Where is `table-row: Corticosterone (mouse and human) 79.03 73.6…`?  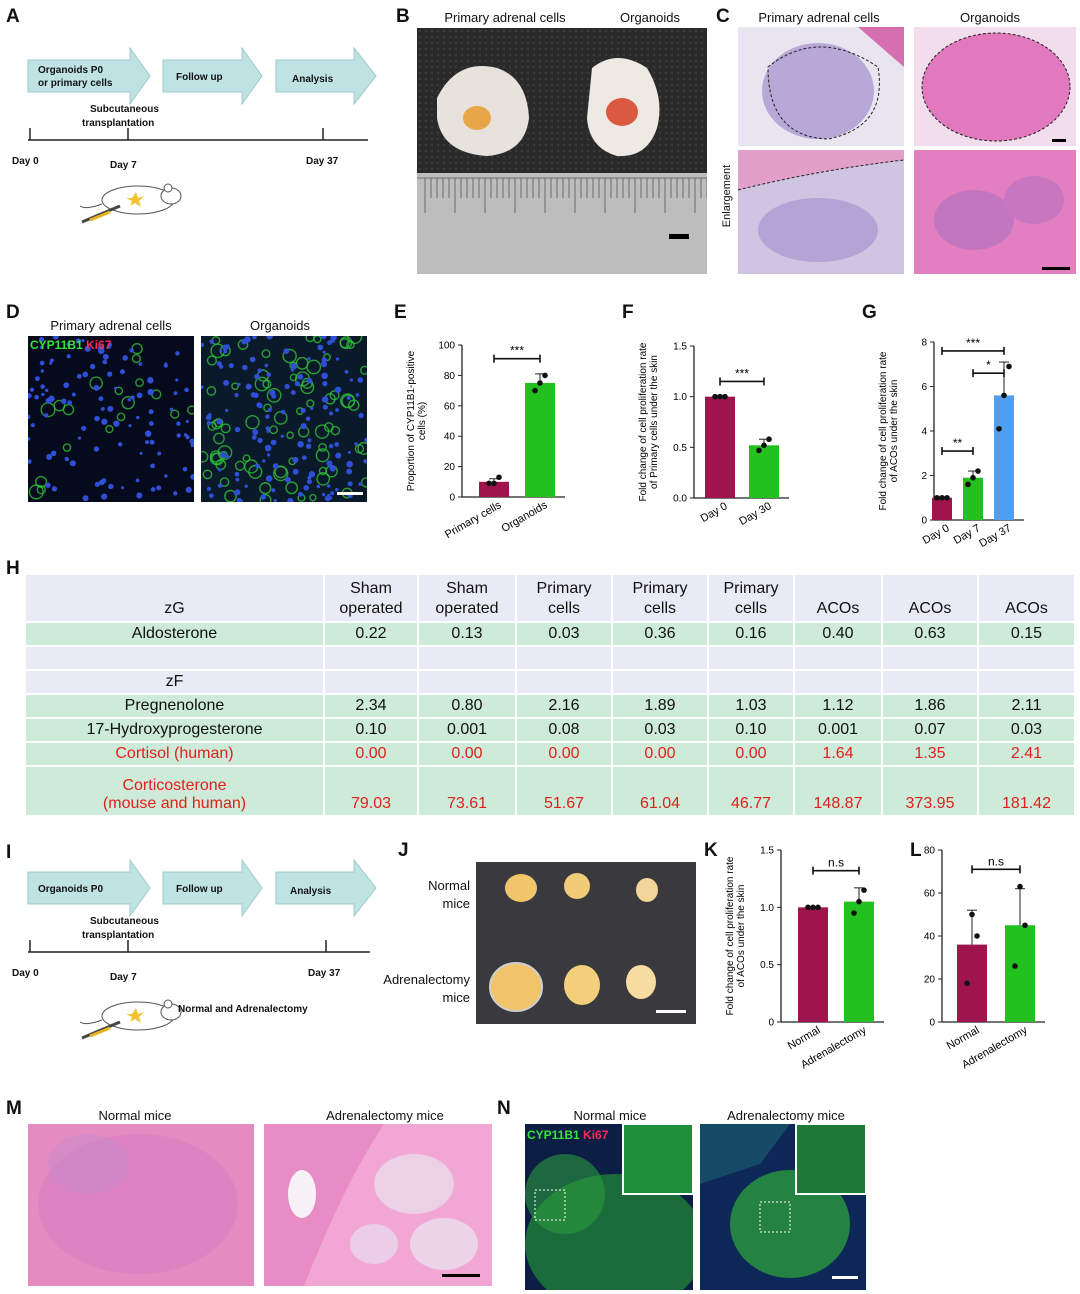 table-row: Corticosterone (mouse and human) 79.03 73.6… is located at coordinates (551, 791).